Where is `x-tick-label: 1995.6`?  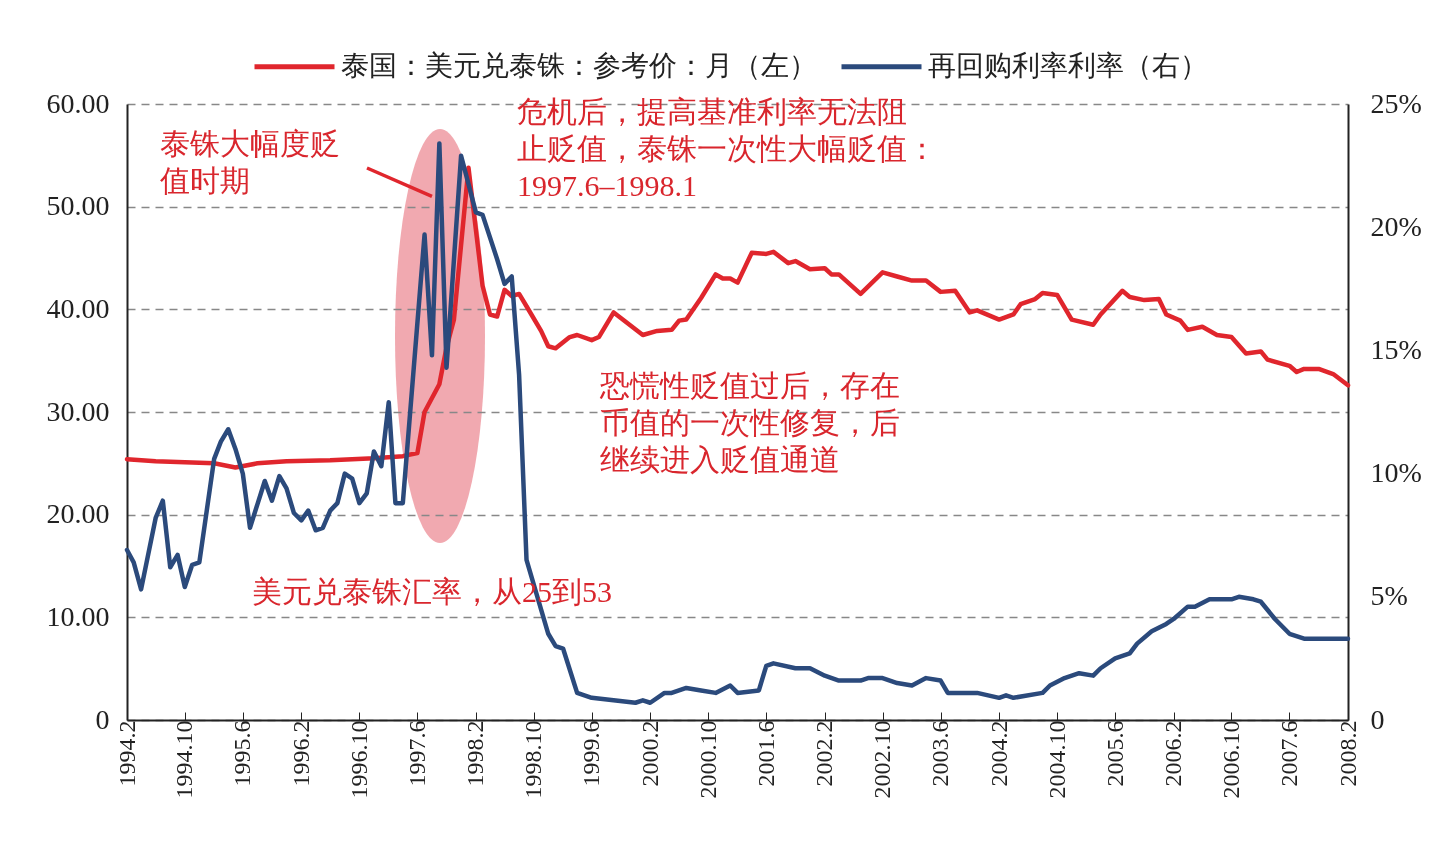 x-tick-label: 1995.6 is located at coordinates (242, 753).